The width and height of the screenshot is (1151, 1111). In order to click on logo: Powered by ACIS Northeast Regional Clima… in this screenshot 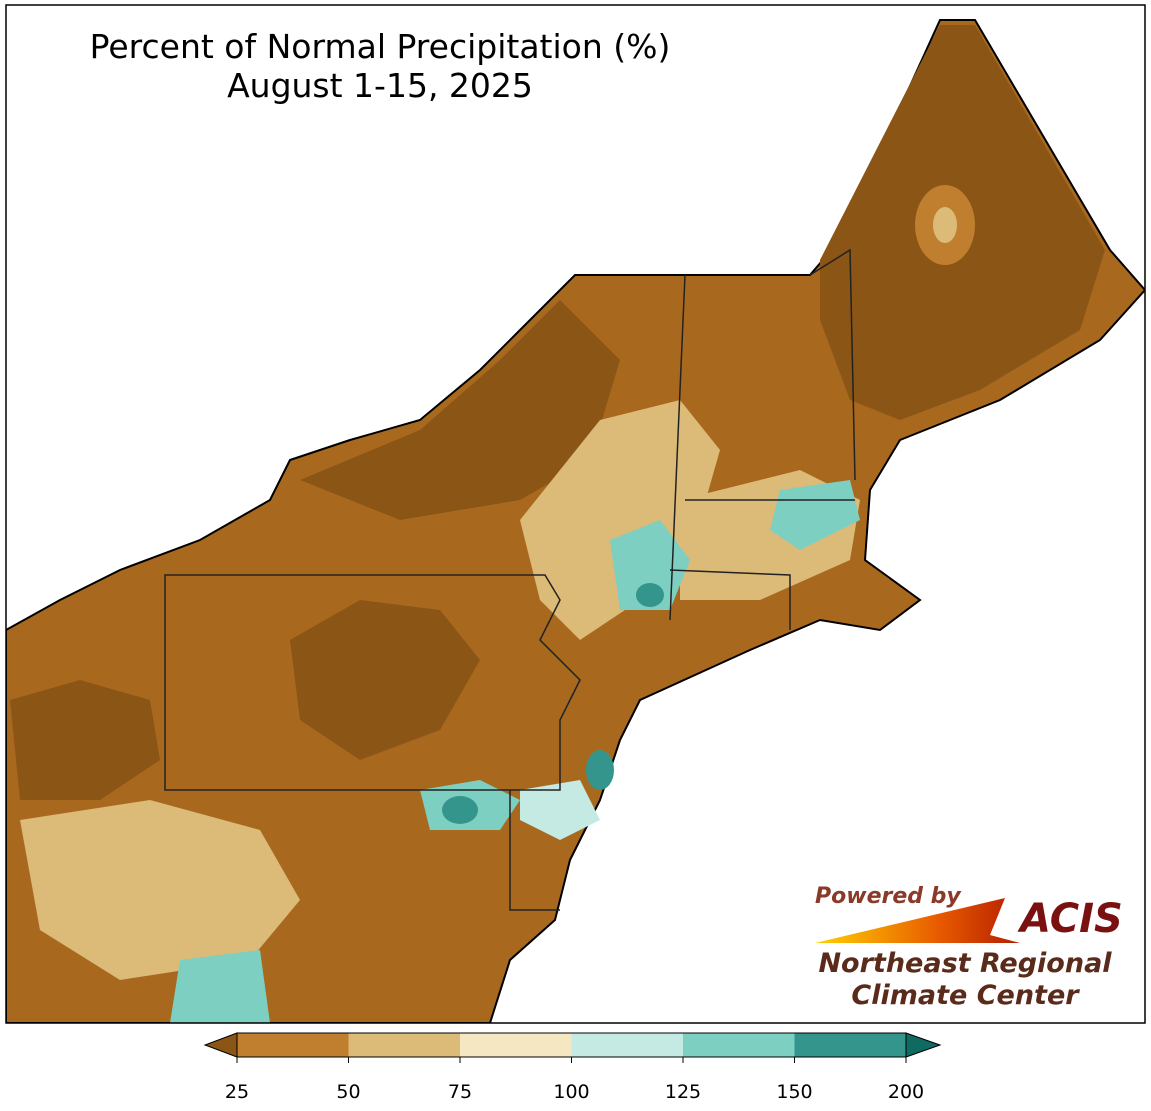, I will do `click(969, 947)`.